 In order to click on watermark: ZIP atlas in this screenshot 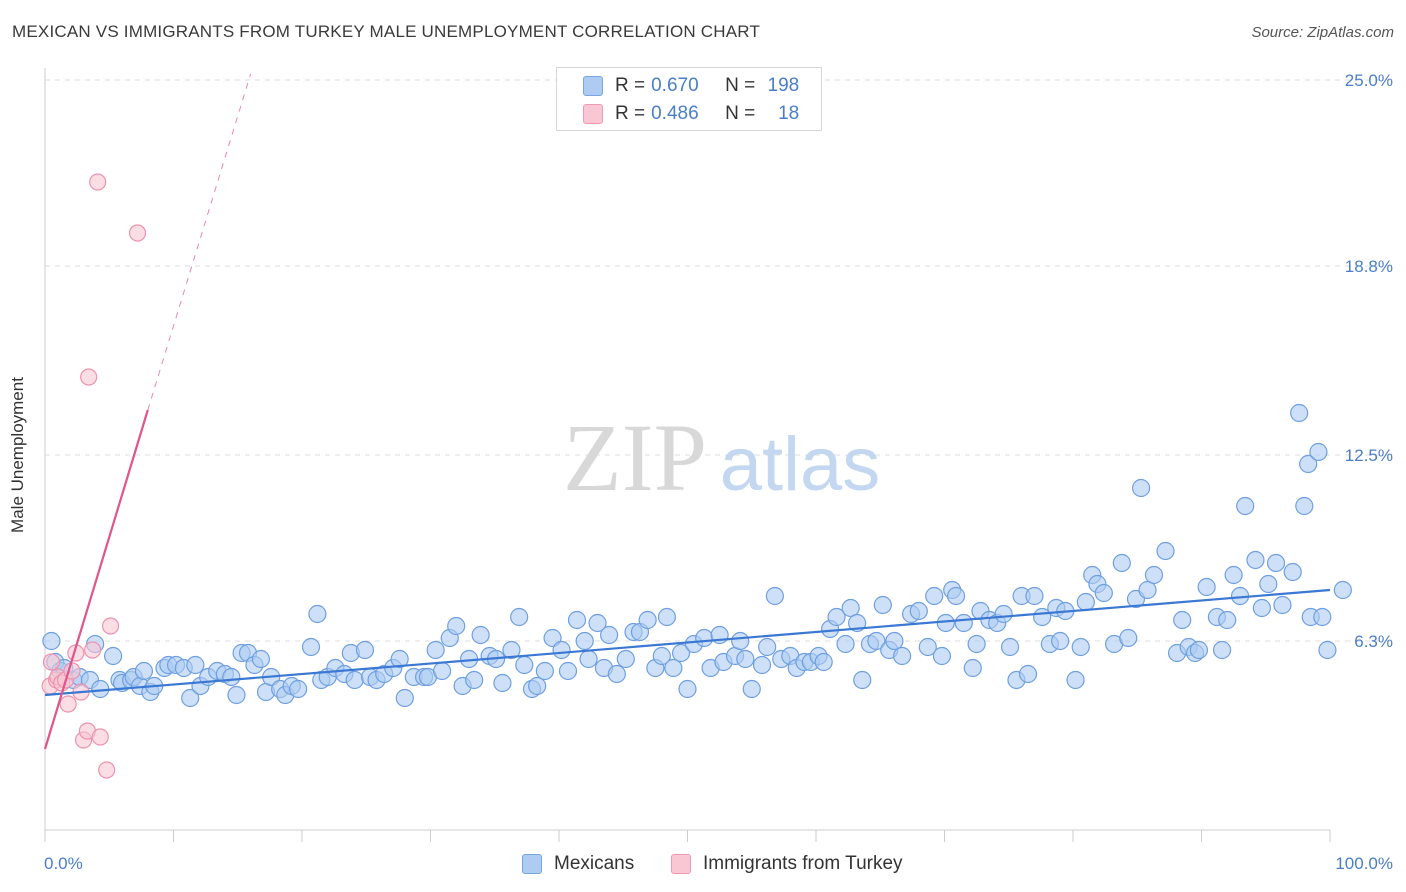, I will do `click(721, 457)`.